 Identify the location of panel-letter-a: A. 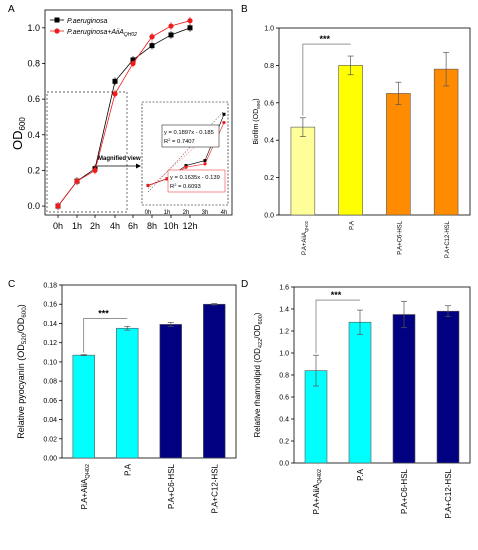
(11, 9).